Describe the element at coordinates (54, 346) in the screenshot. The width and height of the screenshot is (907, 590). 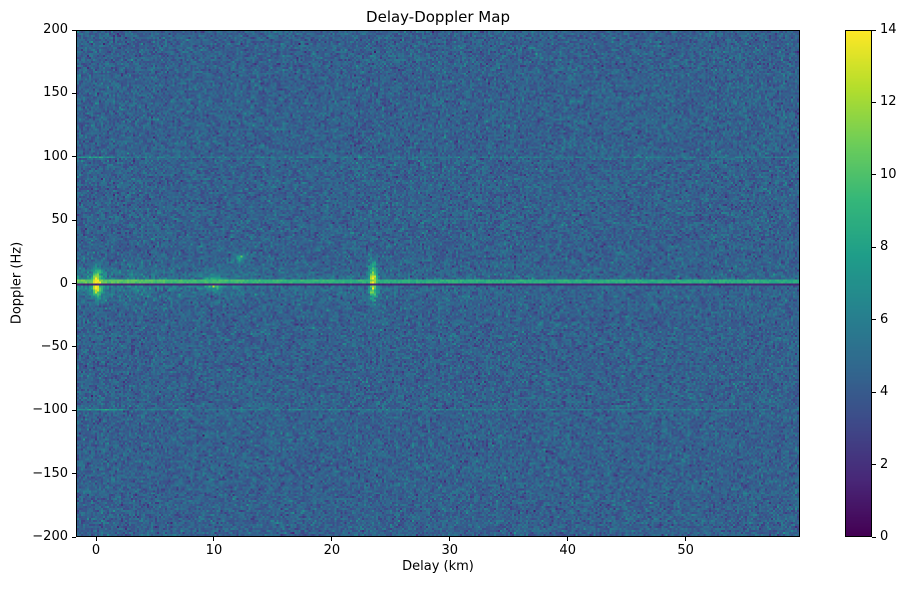
I see `y-tick-label: −50` at that location.